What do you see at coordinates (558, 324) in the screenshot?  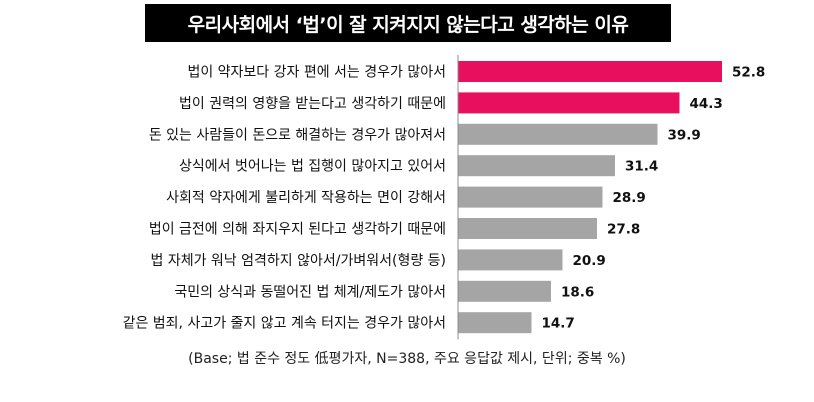 I see `value-label-9: 14.7` at bounding box center [558, 324].